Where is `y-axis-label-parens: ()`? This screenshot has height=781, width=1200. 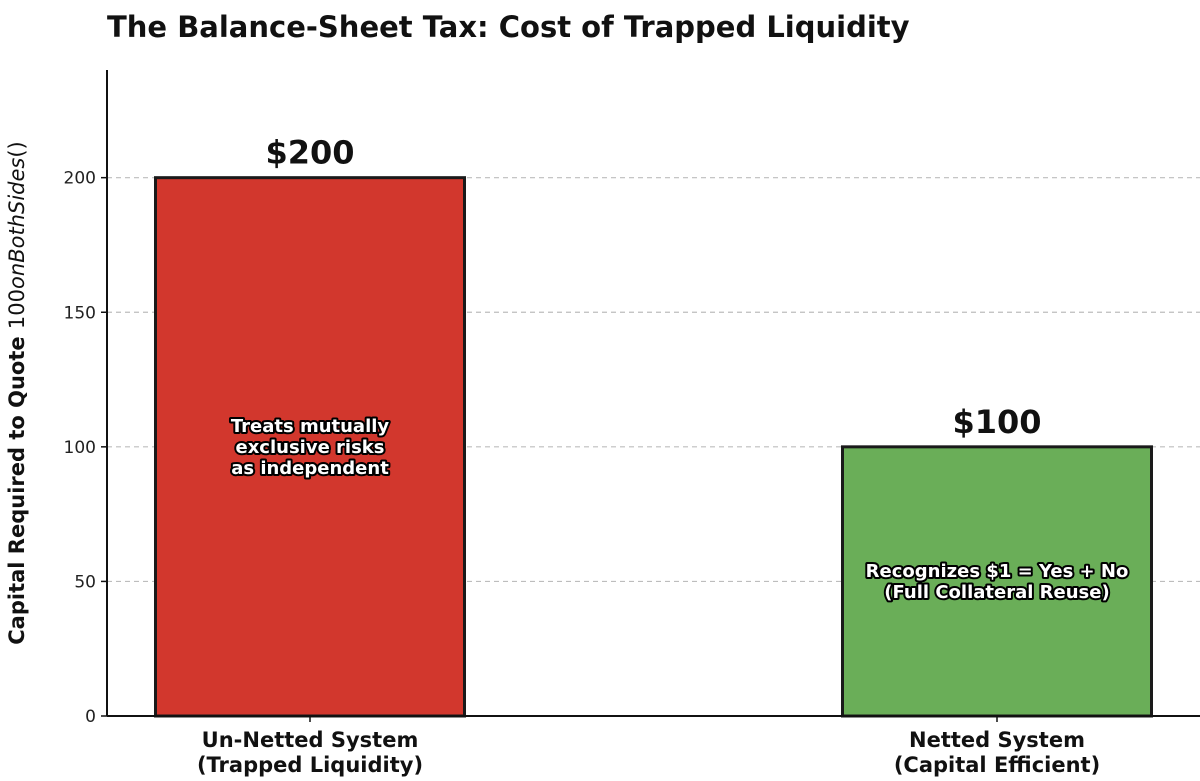 y-axis-label-parens: () is located at coordinates (17, 149).